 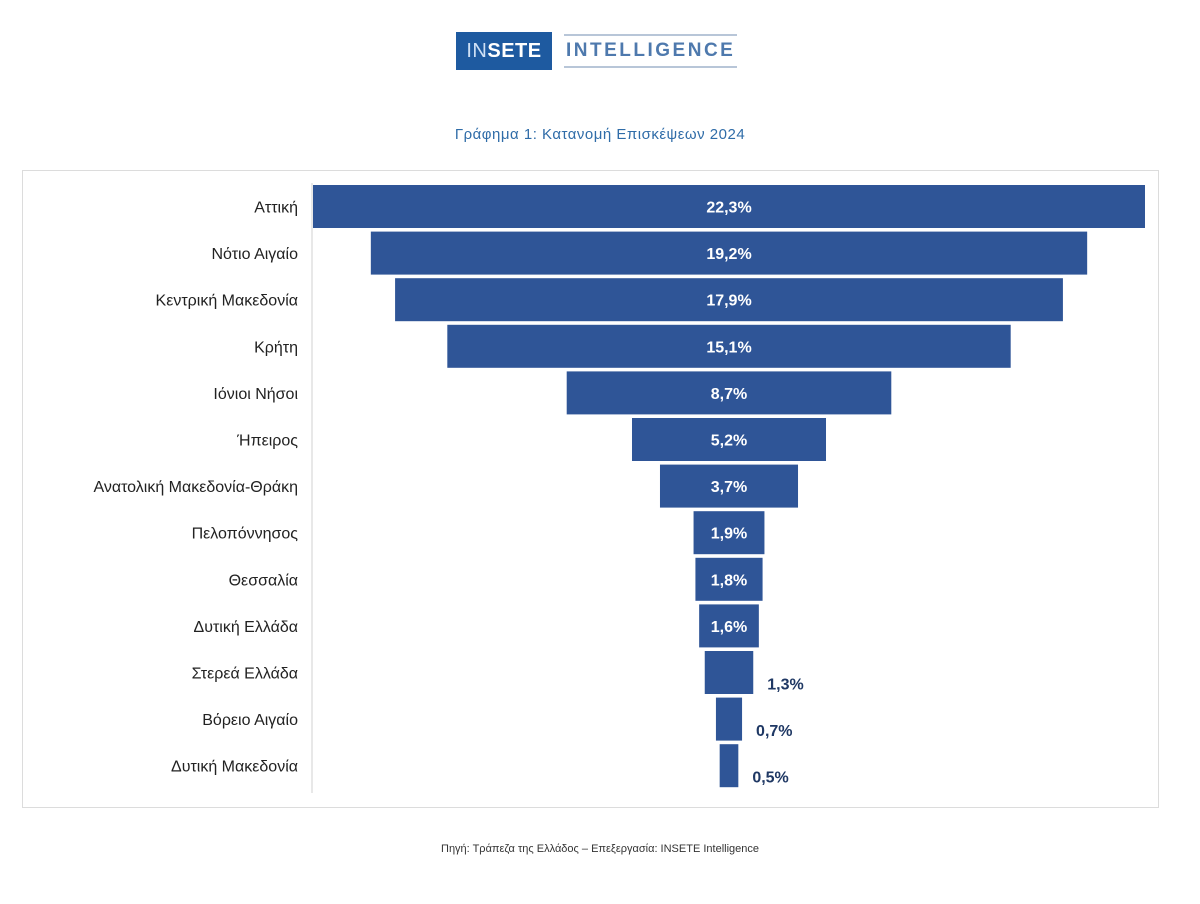 I want to click on category-label: Ήπειρος, so click(x=267, y=441).